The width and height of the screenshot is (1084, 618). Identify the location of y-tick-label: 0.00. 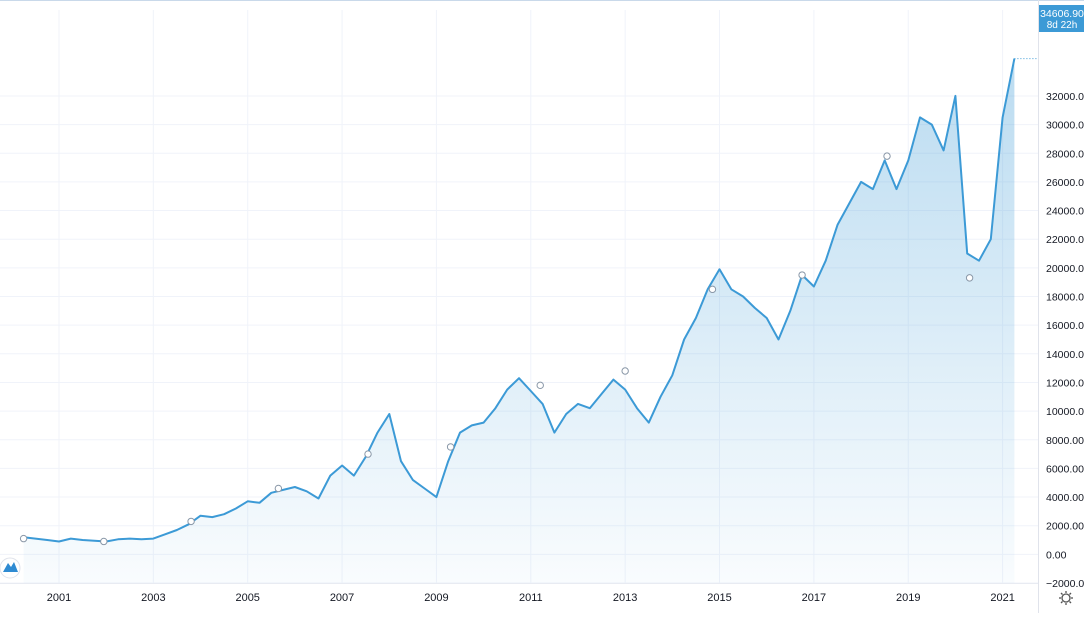
(1056, 555).